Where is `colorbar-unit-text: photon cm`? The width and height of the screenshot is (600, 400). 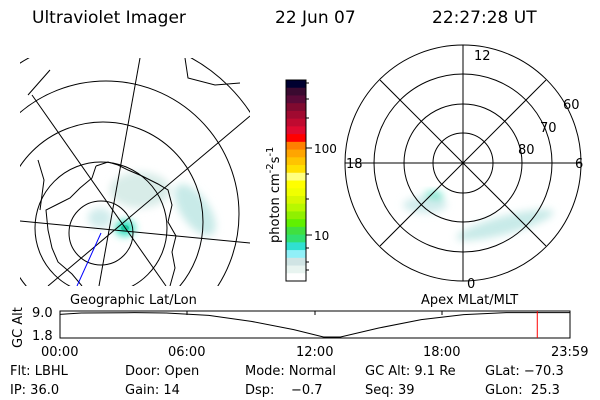 colorbar-unit-text: photon cm is located at coordinates (275, 208).